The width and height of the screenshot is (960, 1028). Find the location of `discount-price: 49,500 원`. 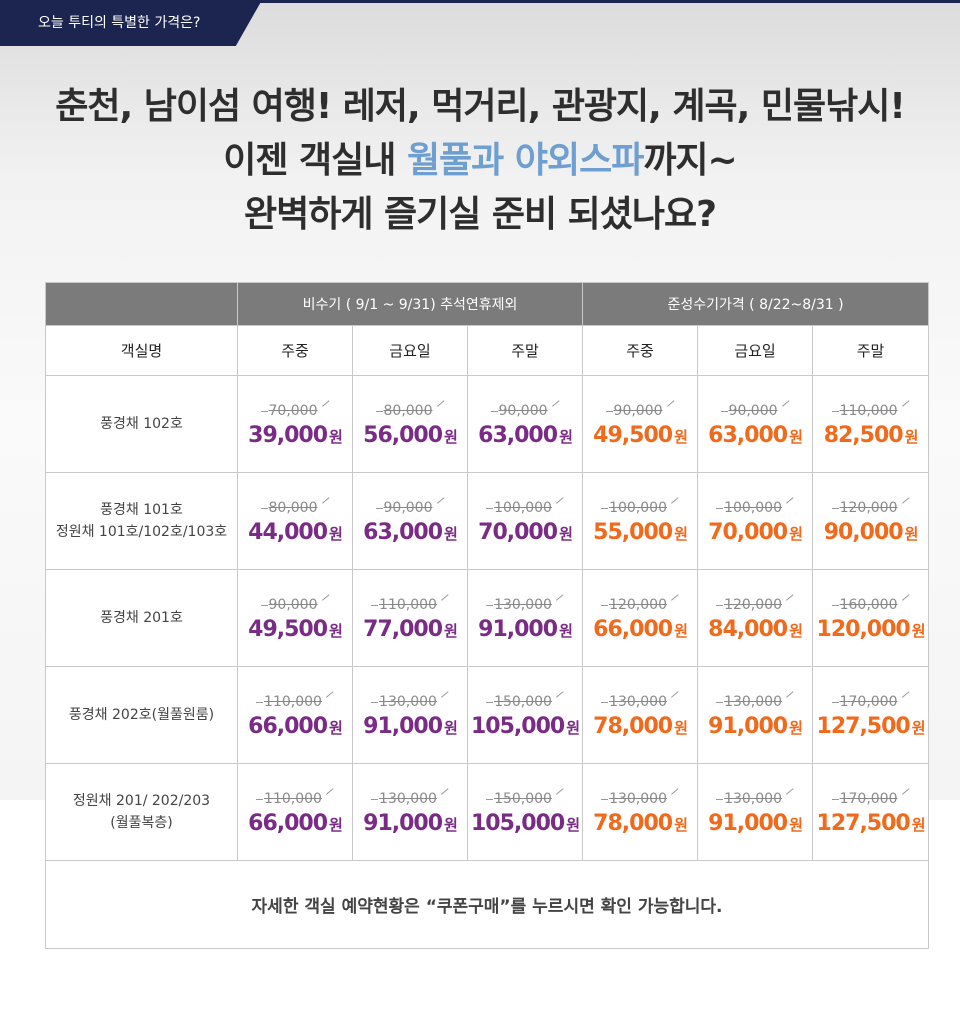

discount-price: 49,500 원 is located at coordinates (640, 435).